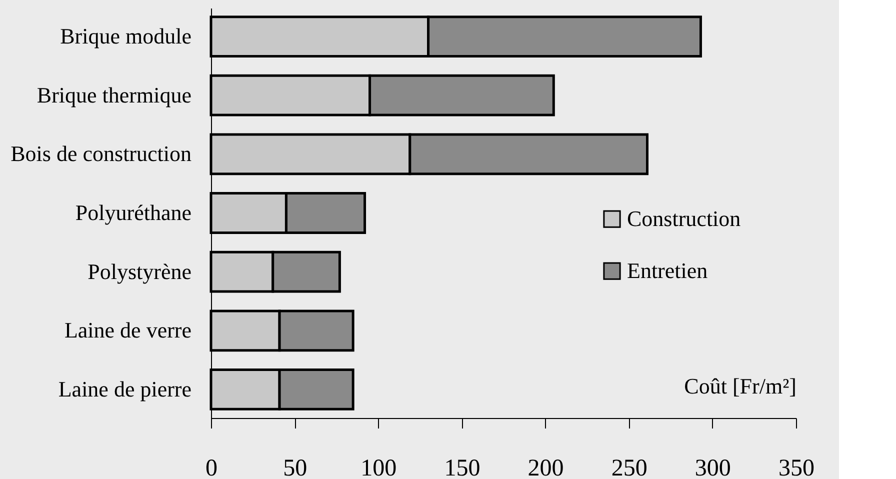 The width and height of the screenshot is (896, 479). What do you see at coordinates (295, 467) in the screenshot?
I see `x-tick-label: 50` at bounding box center [295, 467].